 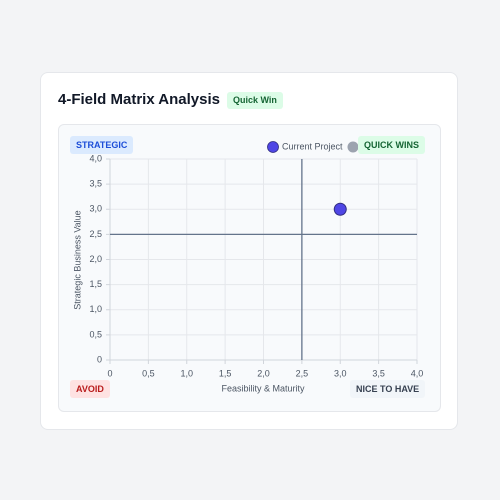 I want to click on x-tick-label: 2,0, so click(x=263, y=373).